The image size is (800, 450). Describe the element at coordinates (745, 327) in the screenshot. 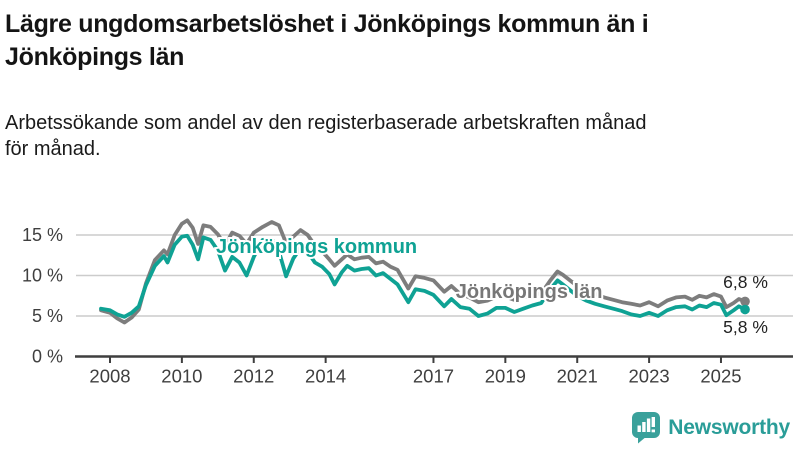

I see `end-value-label: 5,8 %` at that location.